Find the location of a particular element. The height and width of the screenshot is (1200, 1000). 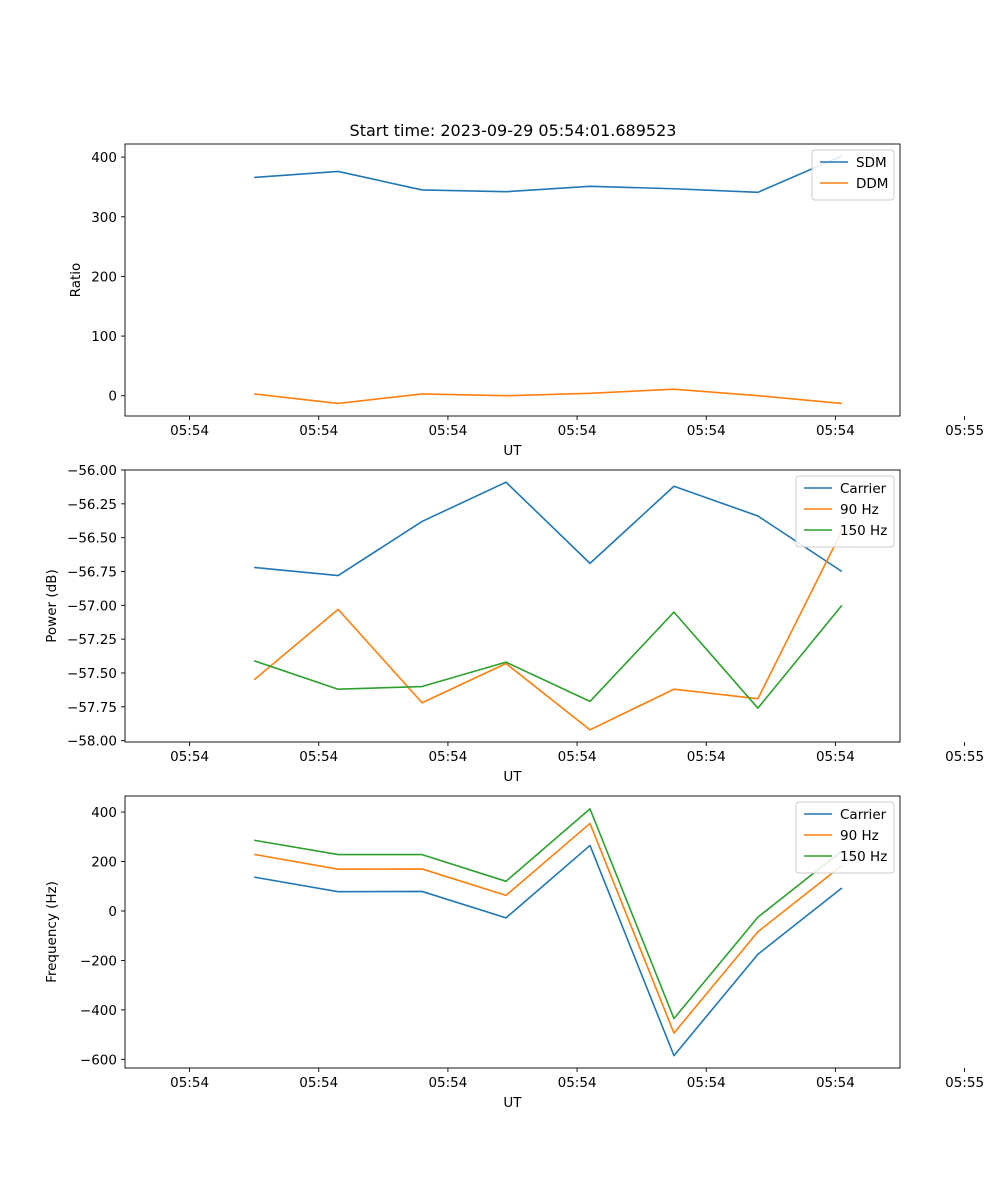

legend-label: SDM is located at coordinates (871, 163).